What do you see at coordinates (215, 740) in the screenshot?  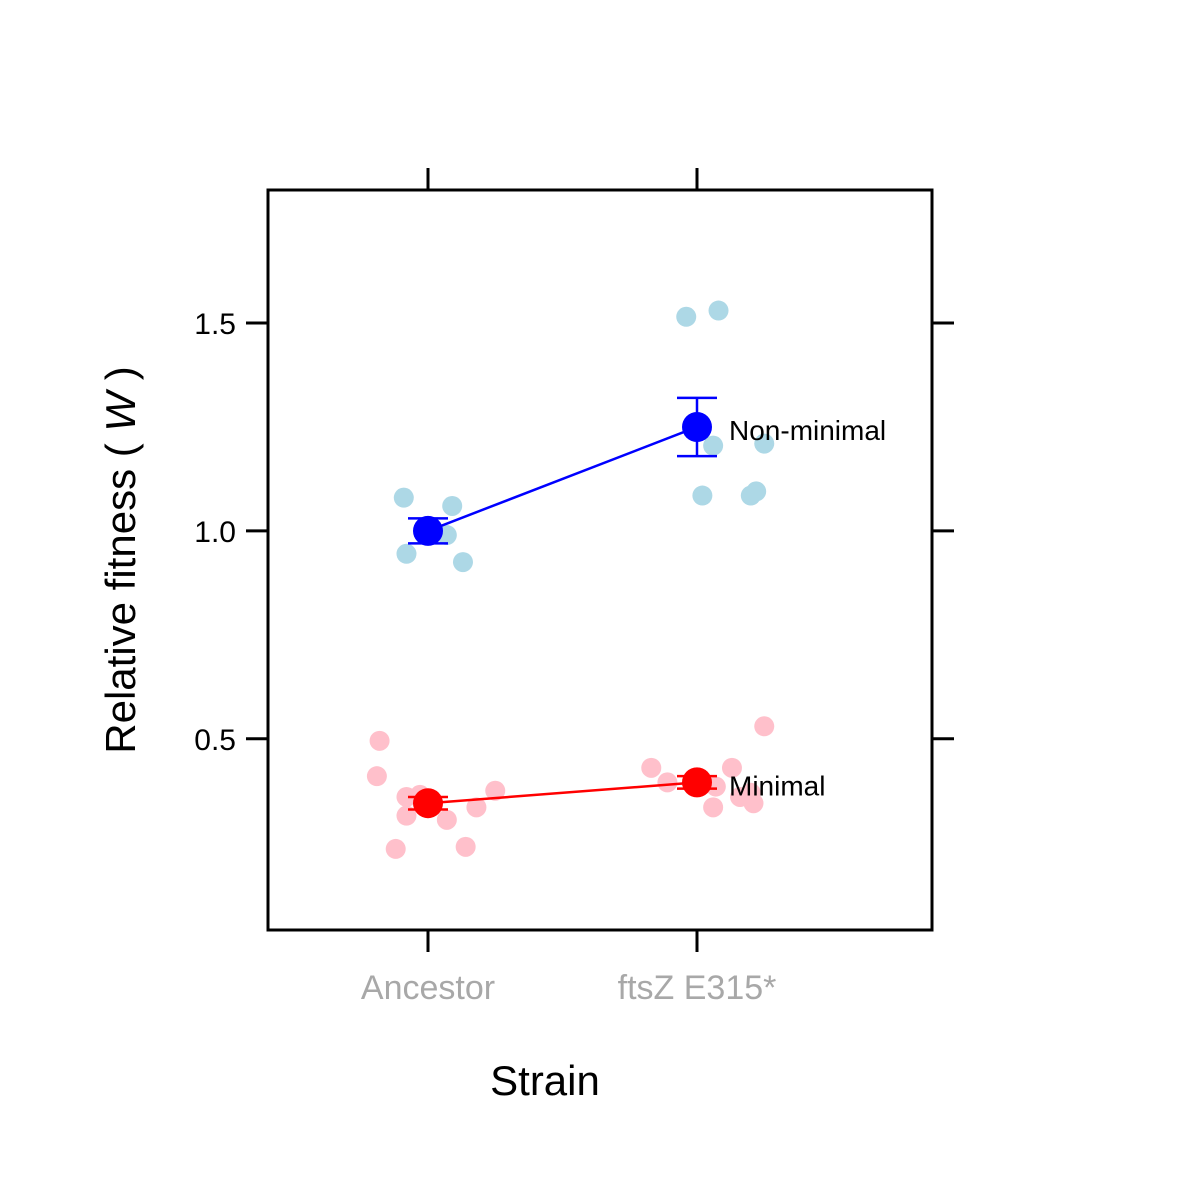 I see `y-tick-label: 0.5` at bounding box center [215, 740].